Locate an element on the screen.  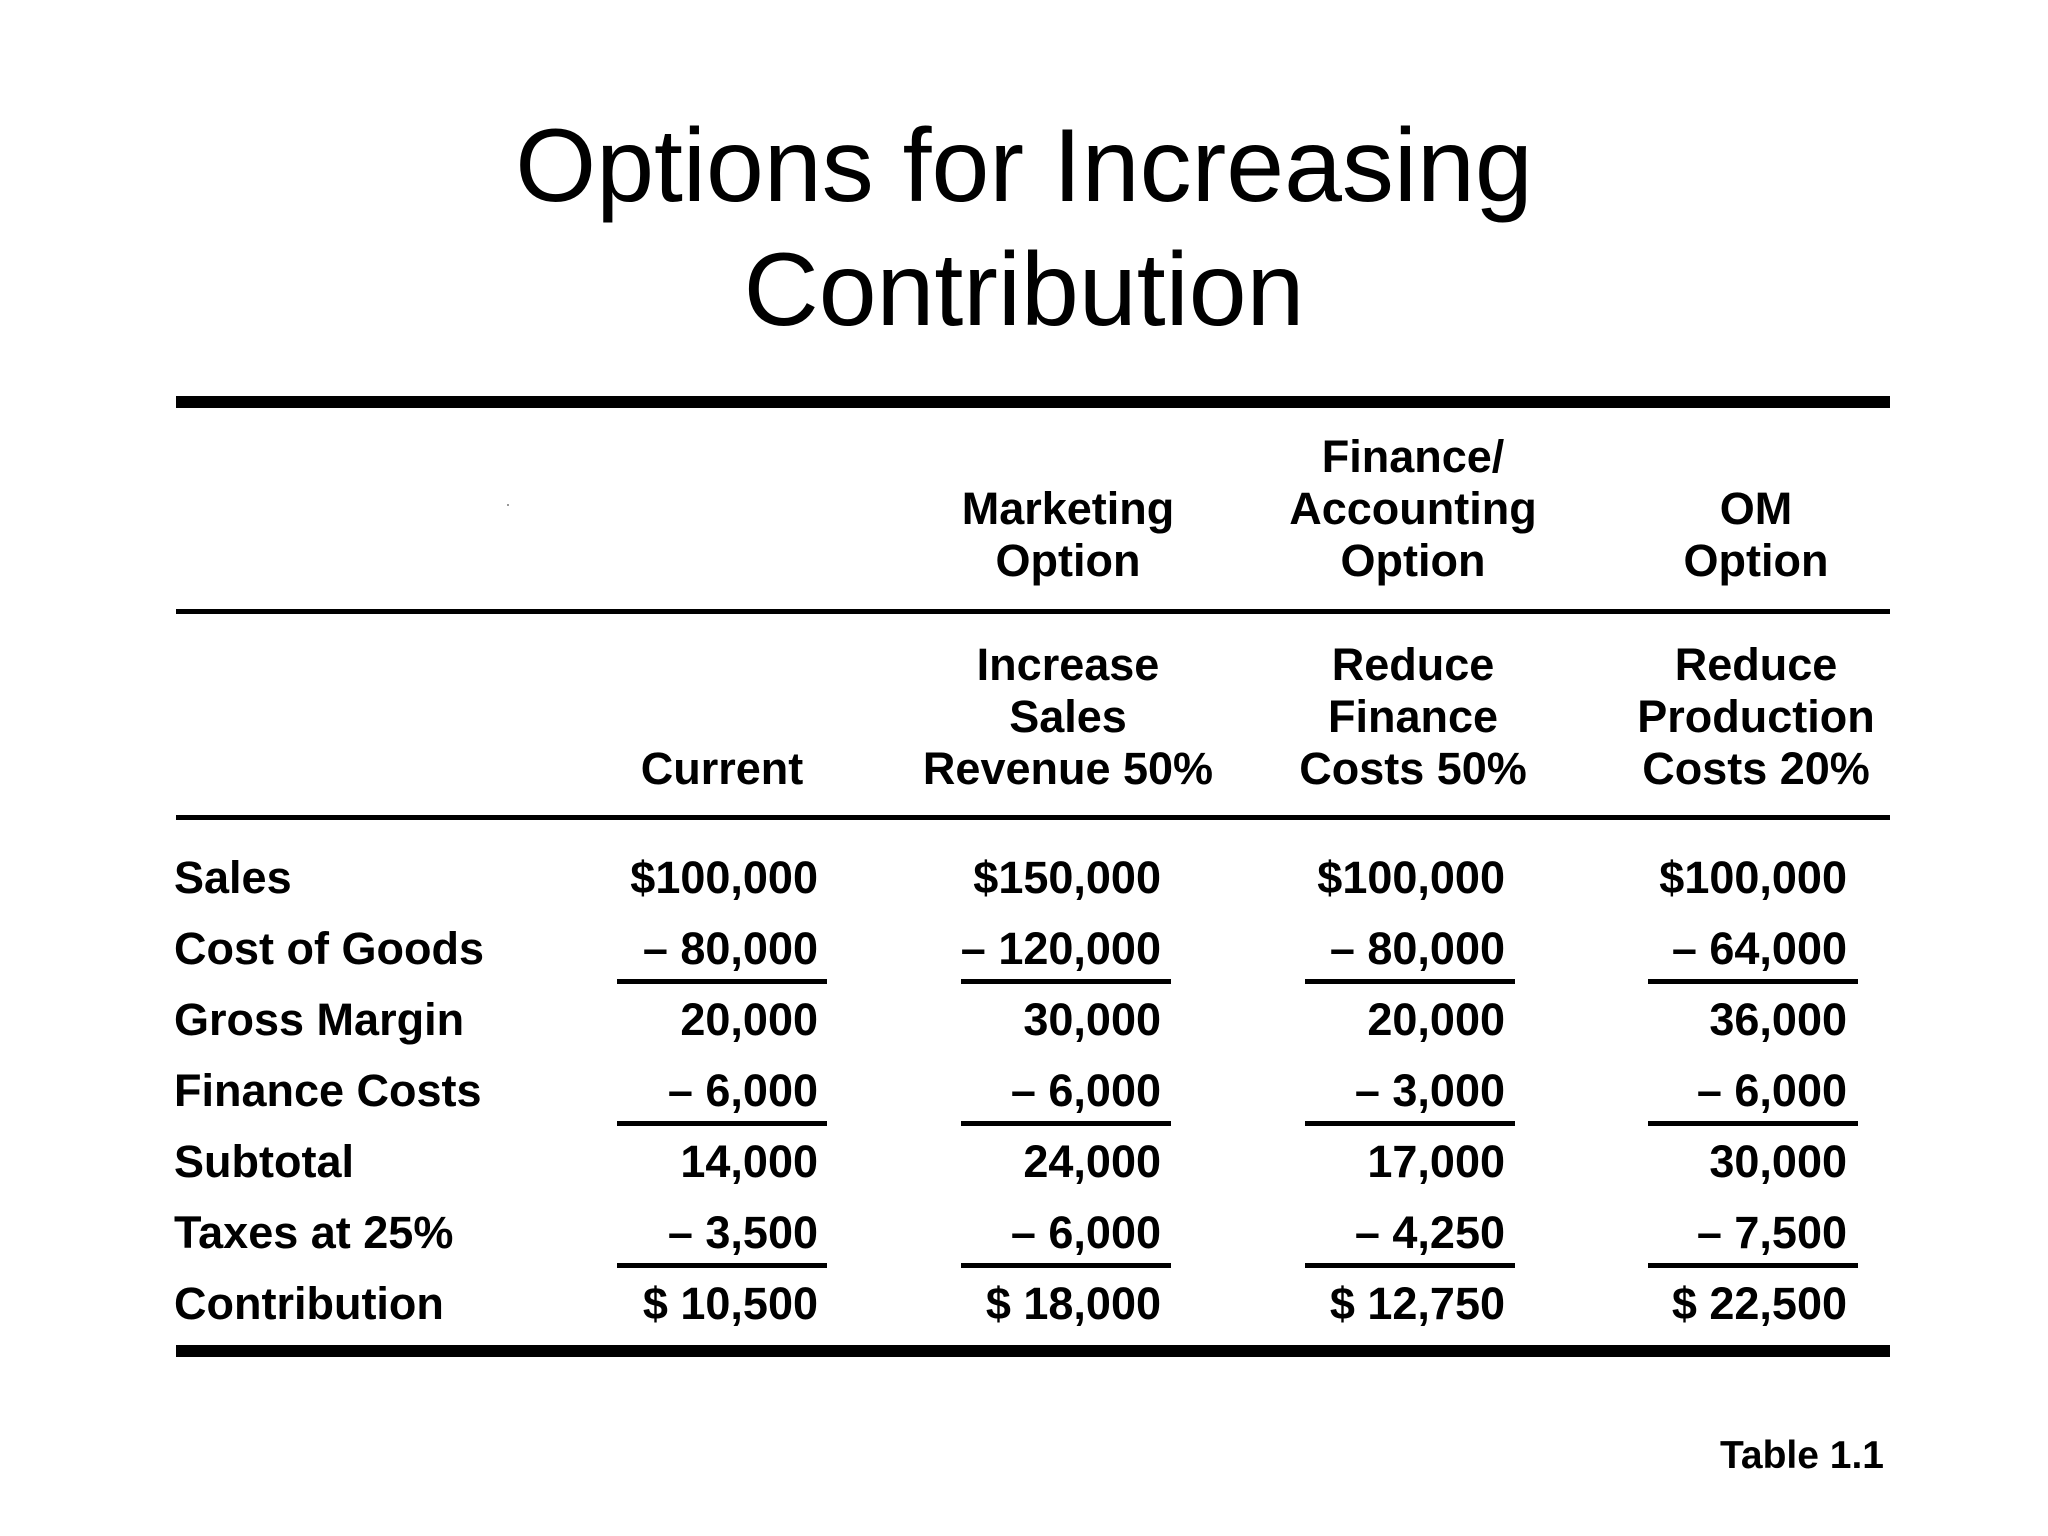
underline-finance-current is located at coordinates (722, 1123).